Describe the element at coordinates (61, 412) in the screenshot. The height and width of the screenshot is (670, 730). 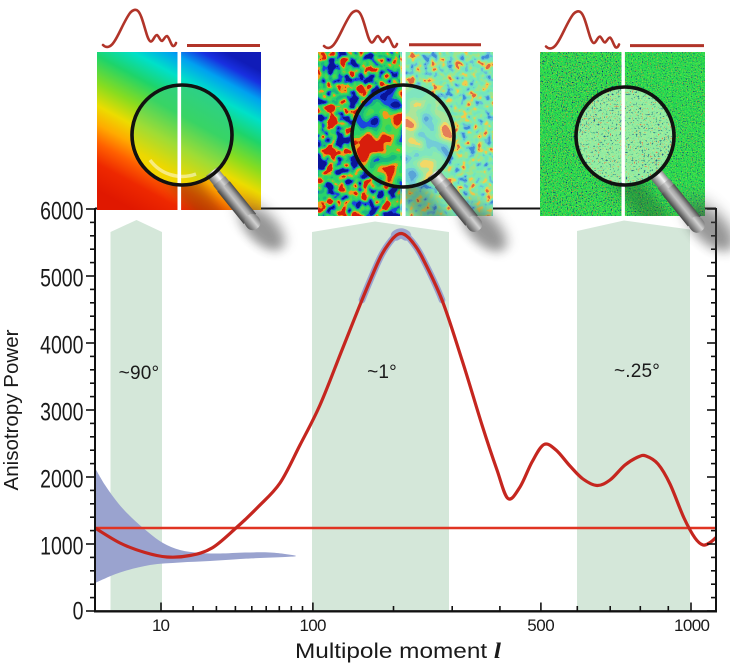
I see `svg-text: 3000` at that location.